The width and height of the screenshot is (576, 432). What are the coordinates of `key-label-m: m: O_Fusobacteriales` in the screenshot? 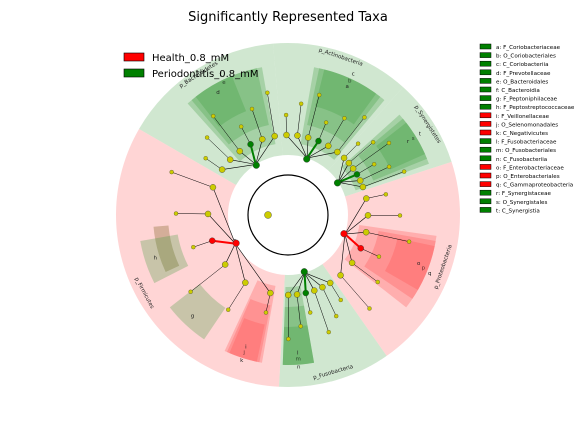 It's located at (526, 151).